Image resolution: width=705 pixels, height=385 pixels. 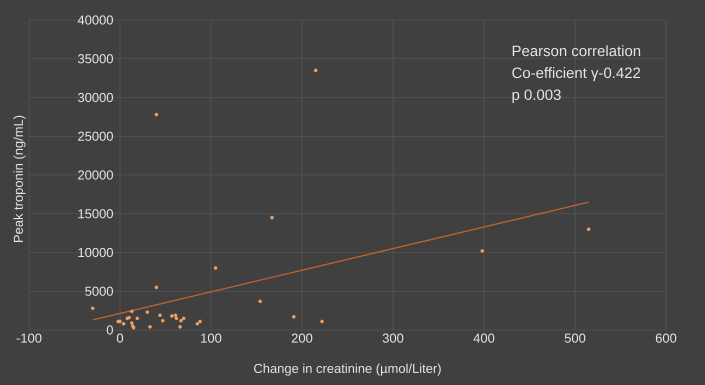 What do you see at coordinates (347, 370) in the screenshot?
I see `x-axis-title: Change in creatinine (µmol/Liter)` at bounding box center [347, 370].